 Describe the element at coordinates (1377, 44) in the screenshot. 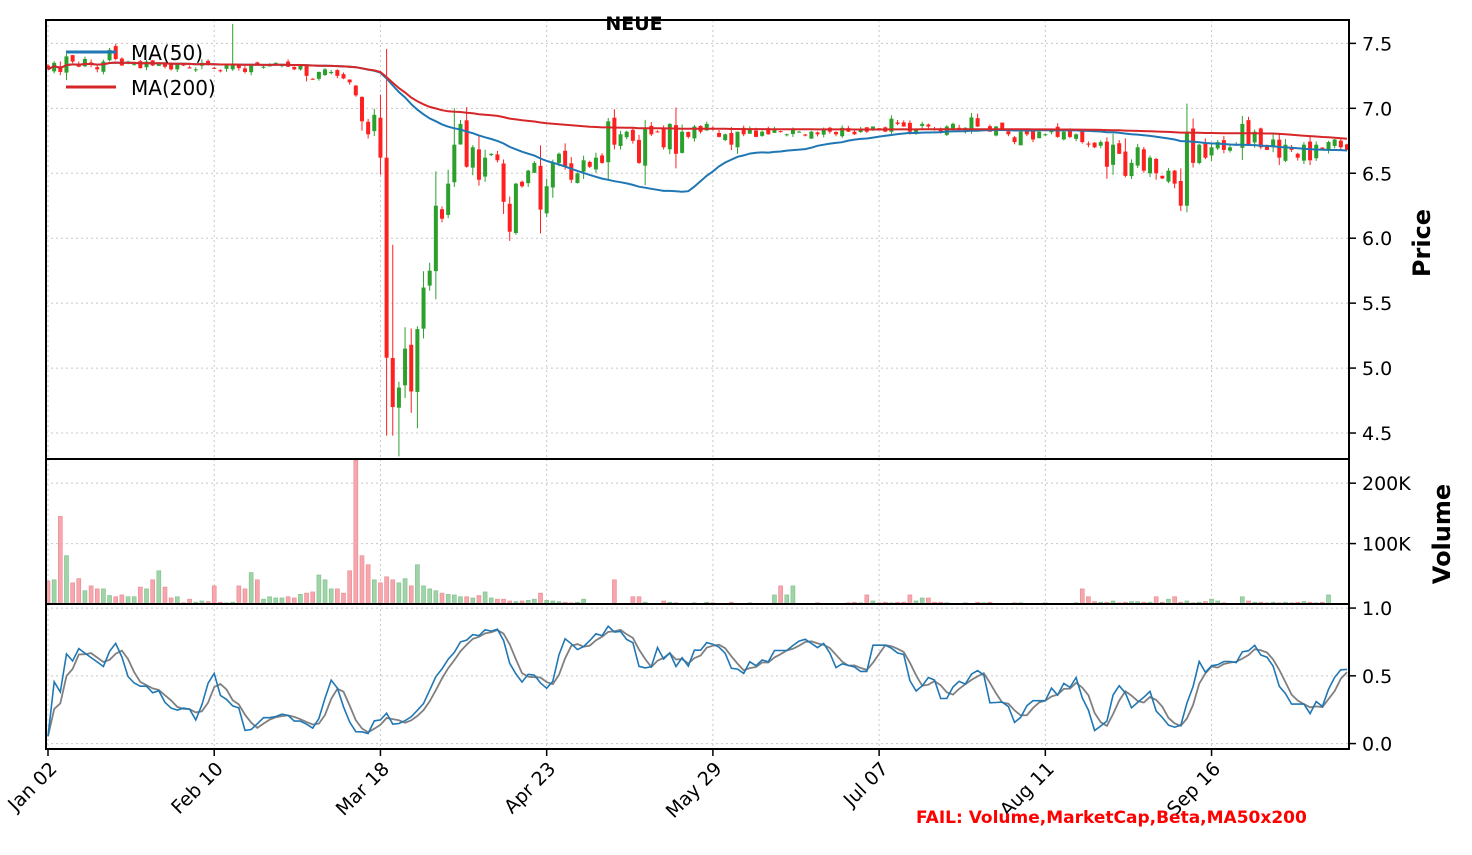

I see `y-tick-label: 7.5` at that location.